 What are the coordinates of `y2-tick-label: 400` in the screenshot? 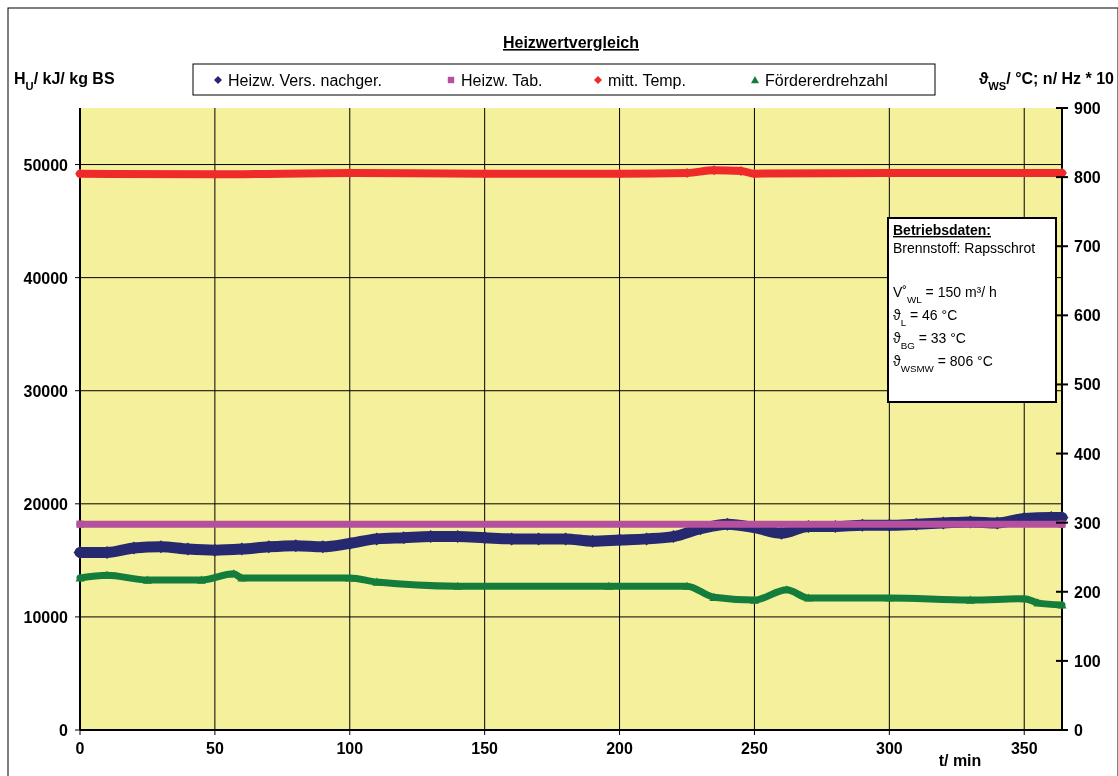 It's located at (1087, 454).